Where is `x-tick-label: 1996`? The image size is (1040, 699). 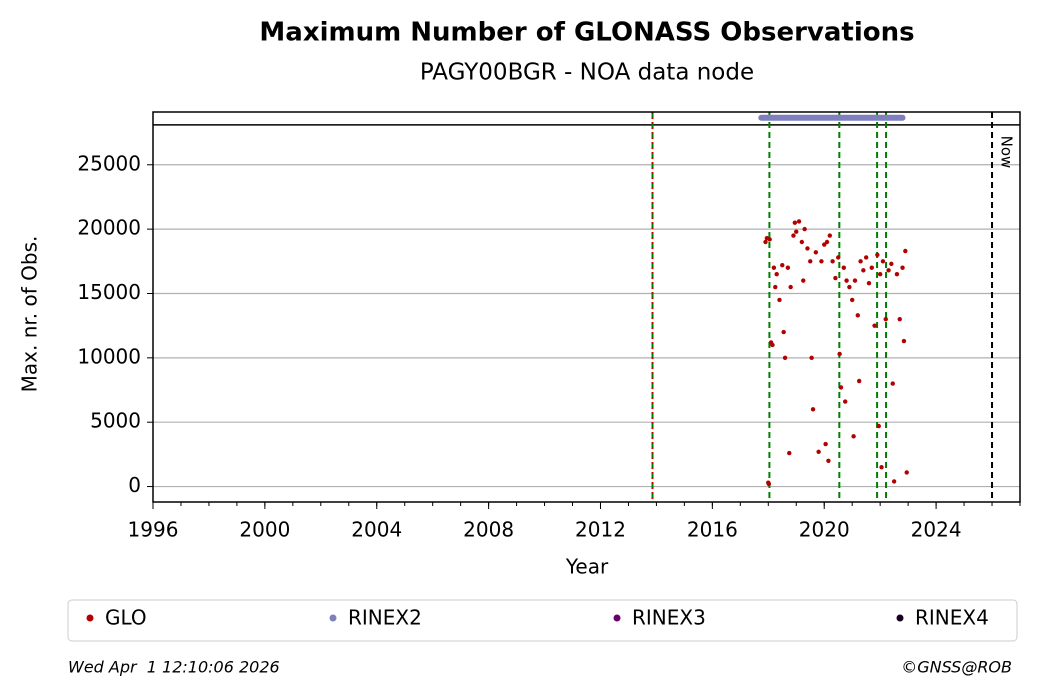
x-tick-label: 1996 is located at coordinates (153, 530).